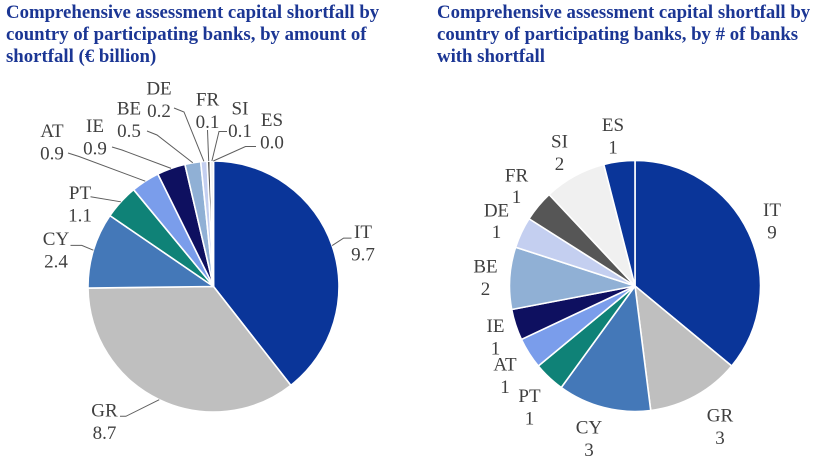 The height and width of the screenshot is (464, 814). What do you see at coordinates (272, 143) in the screenshot?
I see `svg-text: 0.0` at bounding box center [272, 143].